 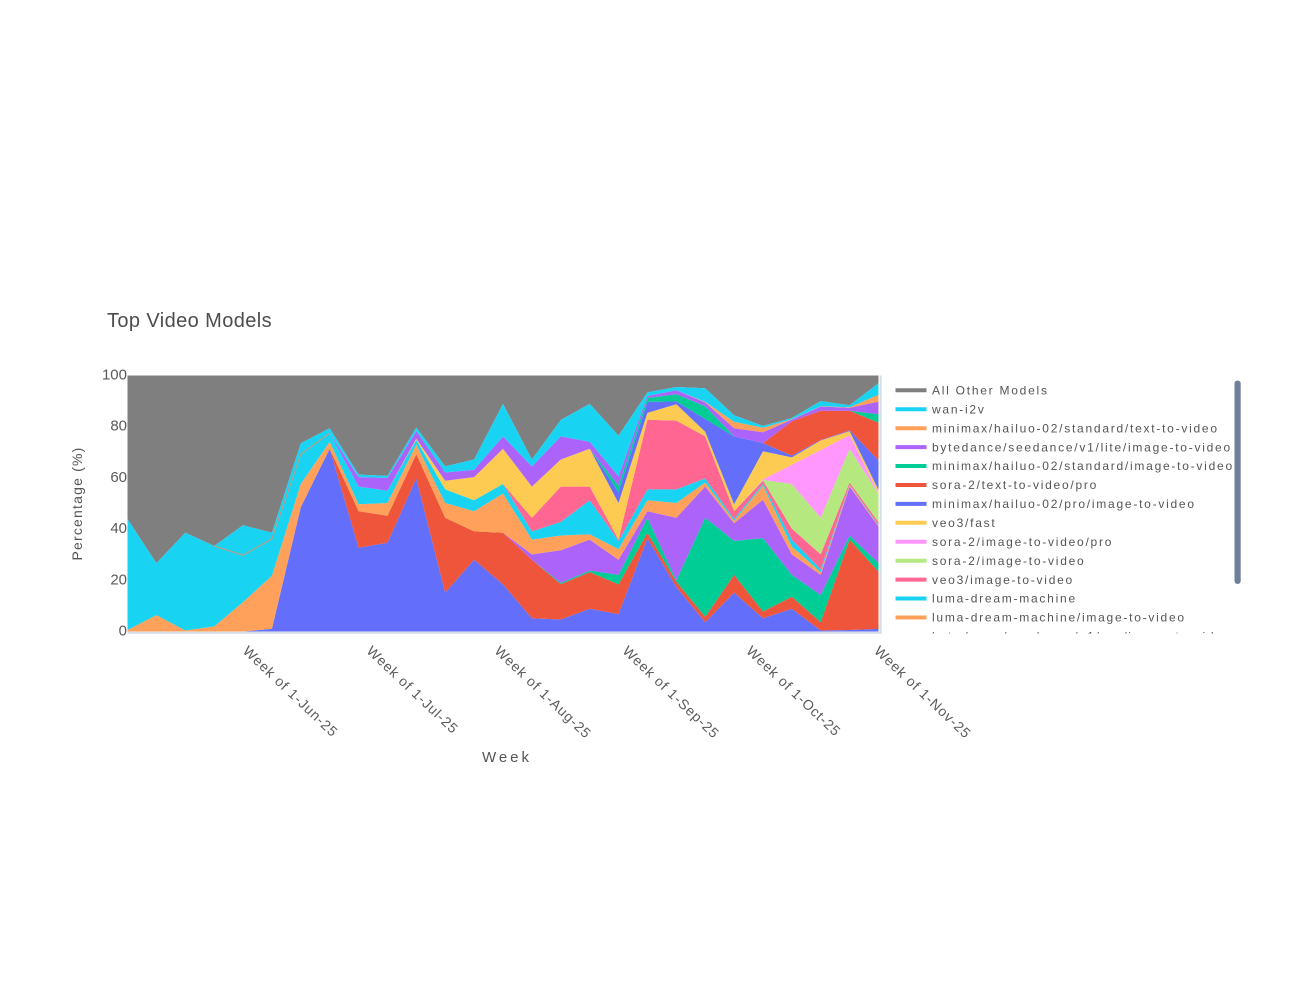 I want to click on svg-text: Week, so click(x=507, y=757).